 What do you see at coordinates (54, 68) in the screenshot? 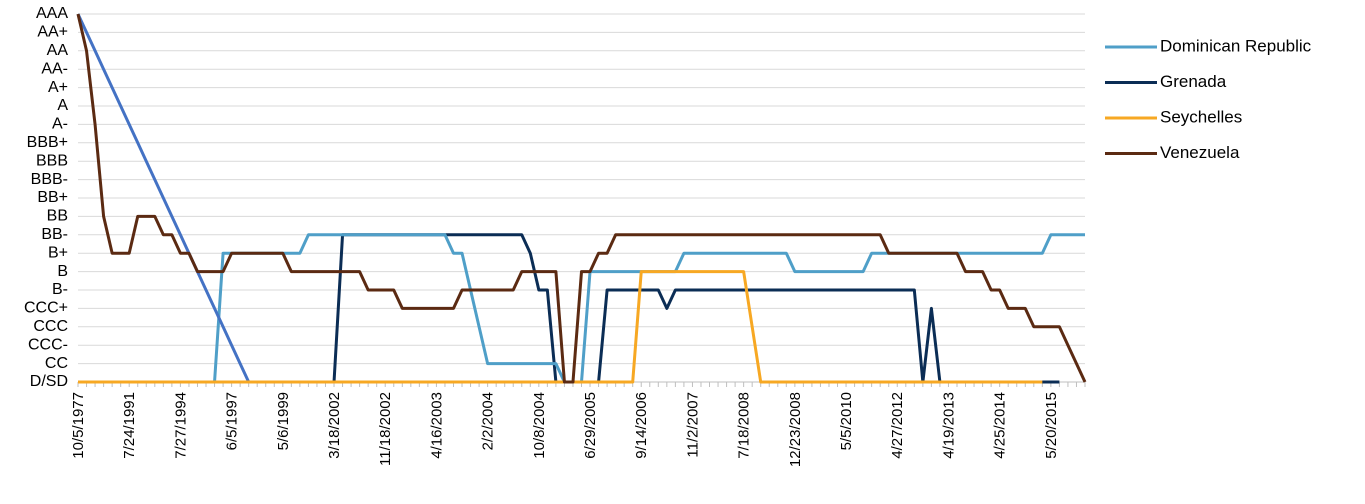
I see `y-tick-label: AA-` at bounding box center [54, 68].